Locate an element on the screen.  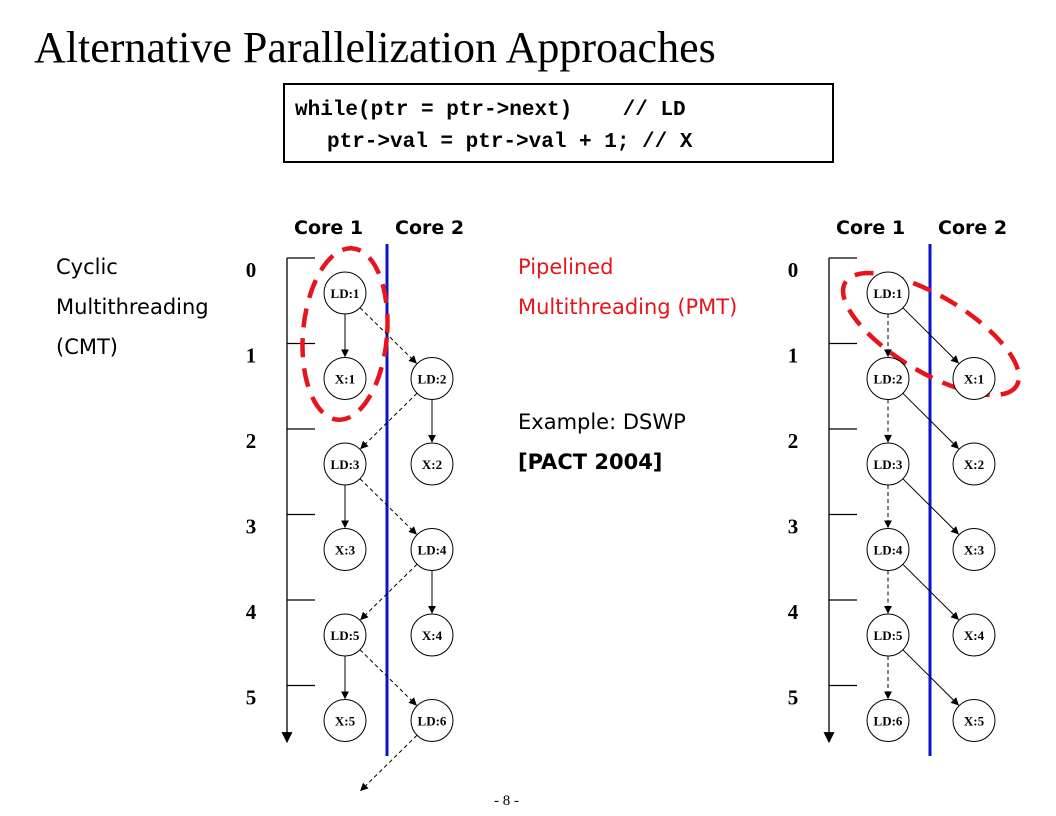
pmt-core1-header: Core 1 is located at coordinates (871, 228).